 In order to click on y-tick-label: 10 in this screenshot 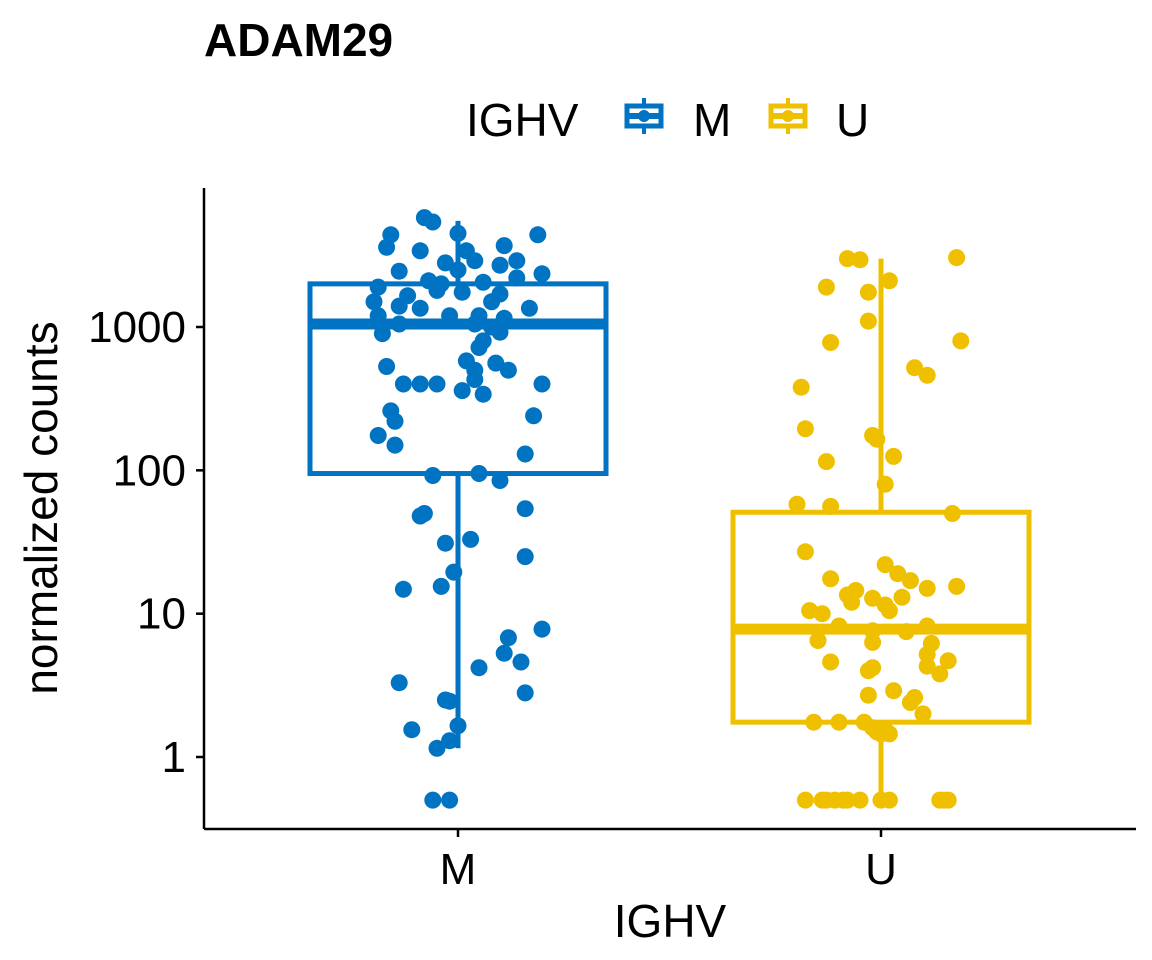, I will do `click(161, 614)`.